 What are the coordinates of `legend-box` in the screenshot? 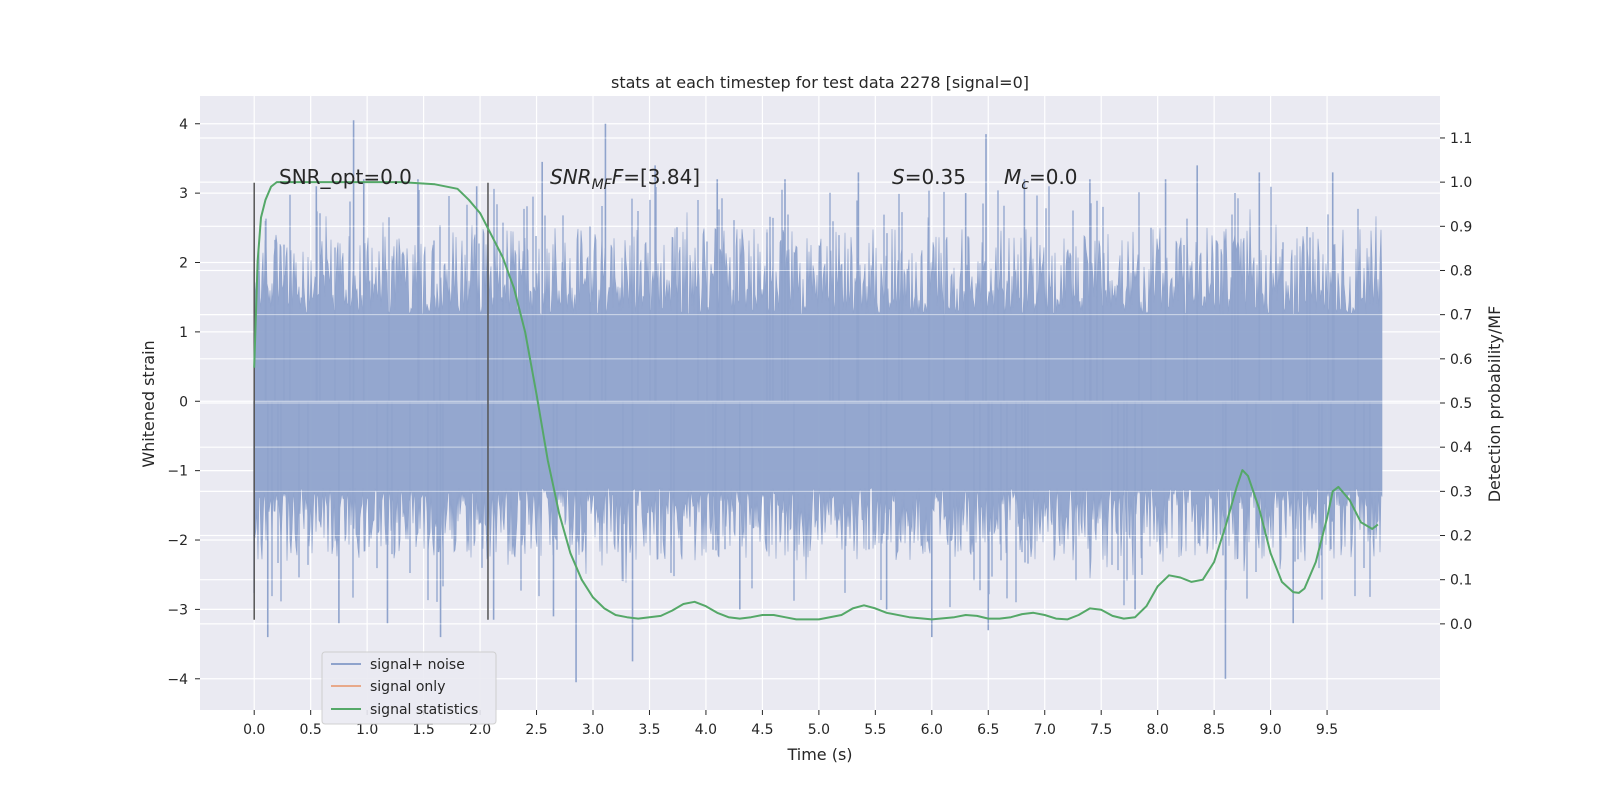 It's located at (409, 688).